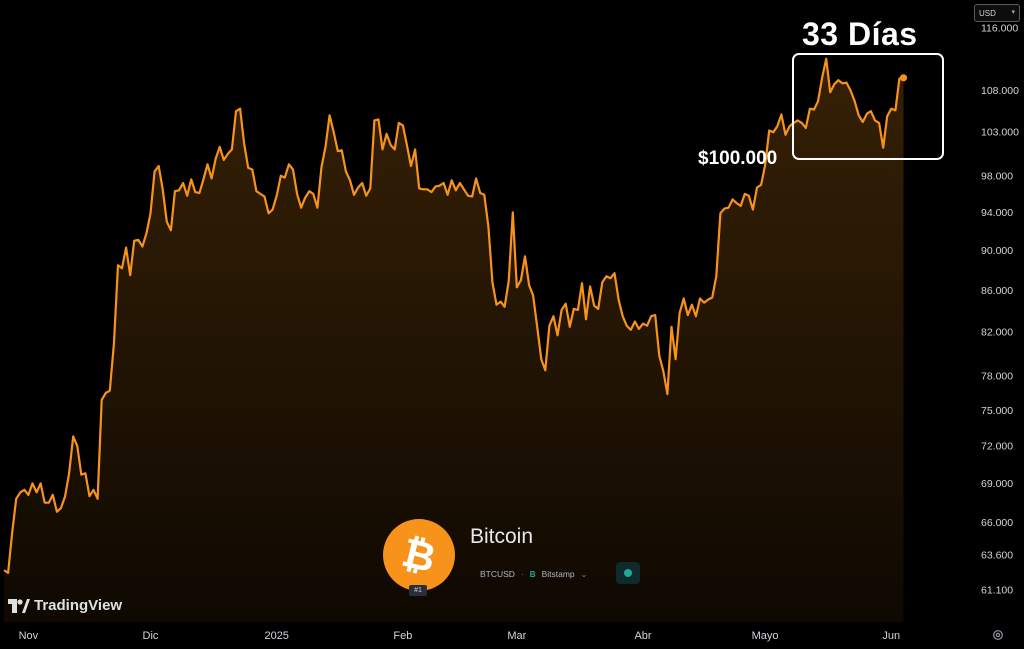 Image resolution: width=1024 pixels, height=649 pixels. What do you see at coordinates (419, 555) in the screenshot?
I see `bitcoin-logo-icon: ₿` at bounding box center [419, 555].